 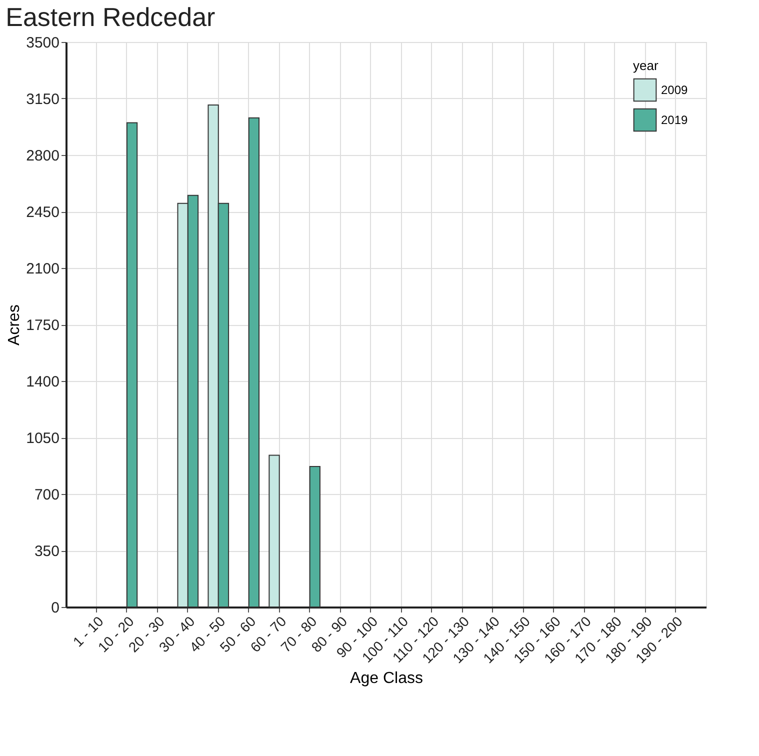 I want to click on y-tick-label: 3500, so click(x=43, y=43).